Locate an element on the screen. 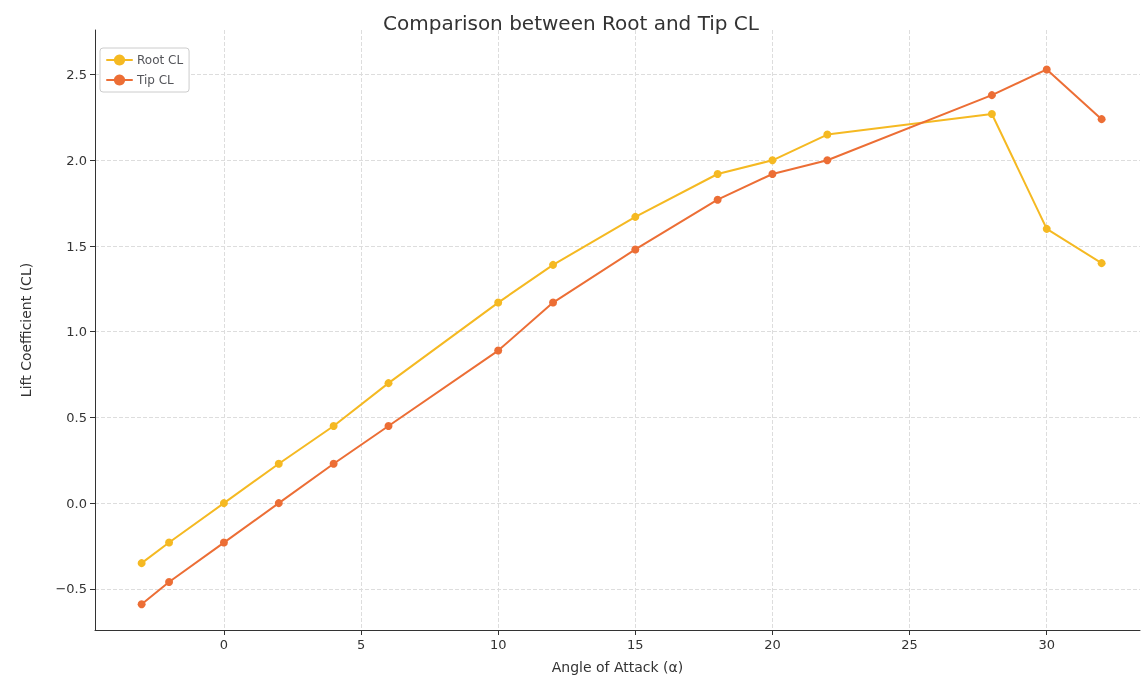  y-axis-title: Lift Coefficient (CL) is located at coordinates (26, 330).